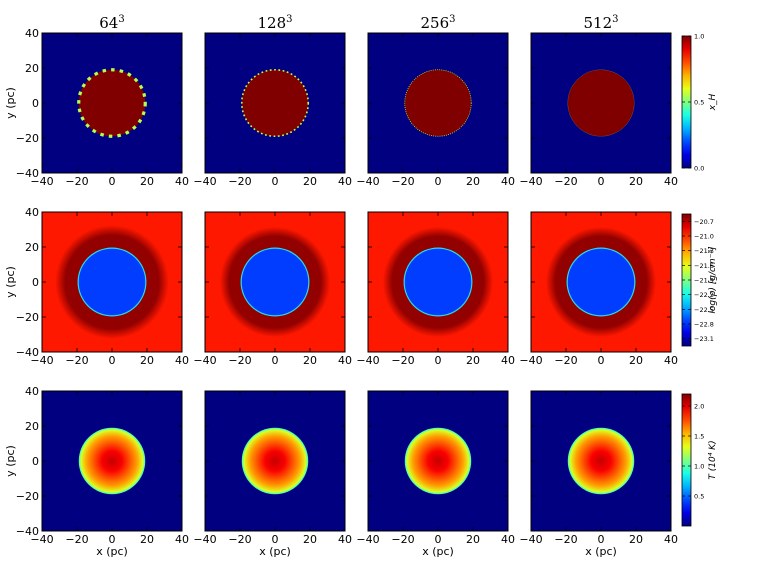  What do you see at coordinates (699, 37) in the screenshot?
I see `colorbar-tick-label: 1.0` at bounding box center [699, 37].